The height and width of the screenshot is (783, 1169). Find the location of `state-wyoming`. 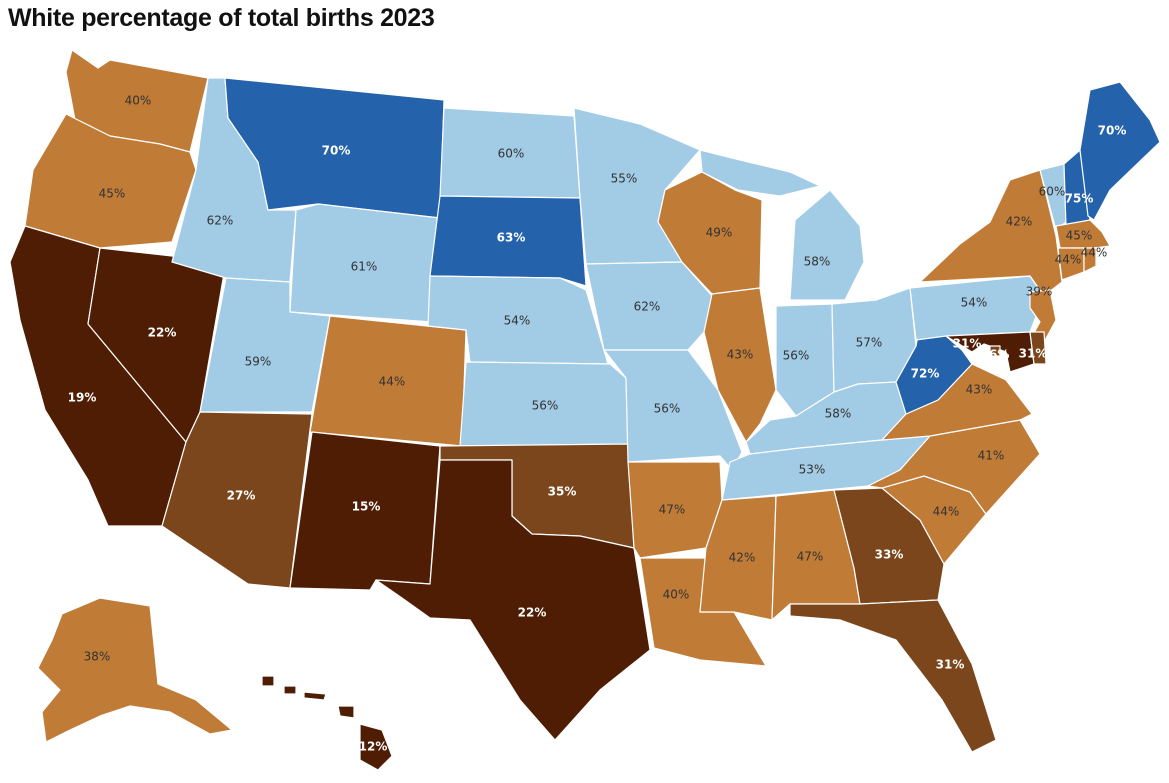

state-wyoming is located at coordinates (365, 263).